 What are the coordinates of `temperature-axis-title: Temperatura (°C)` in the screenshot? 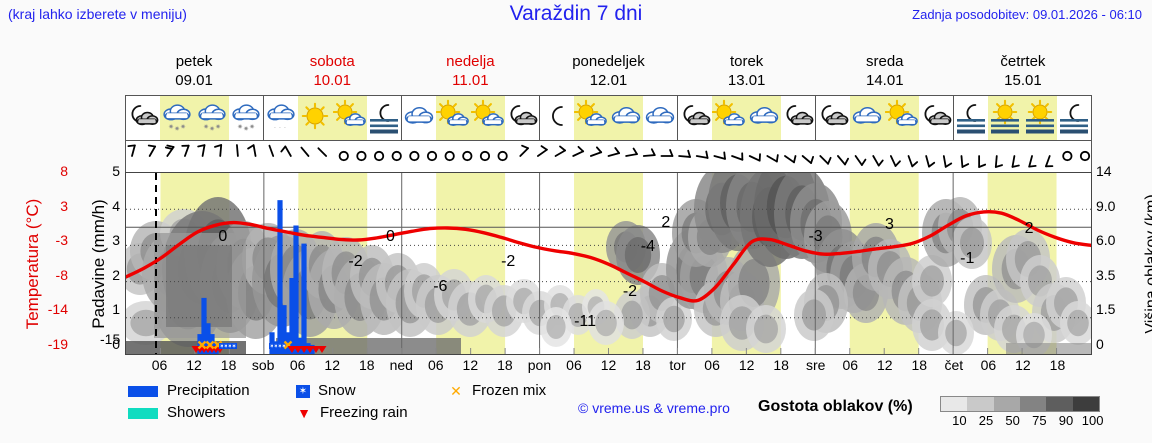 It's located at (24, 263).